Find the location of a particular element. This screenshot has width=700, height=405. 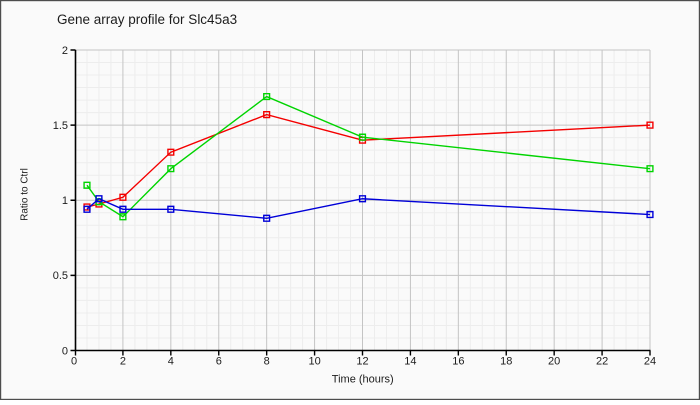

svg-text: 10 is located at coordinates (314, 362).